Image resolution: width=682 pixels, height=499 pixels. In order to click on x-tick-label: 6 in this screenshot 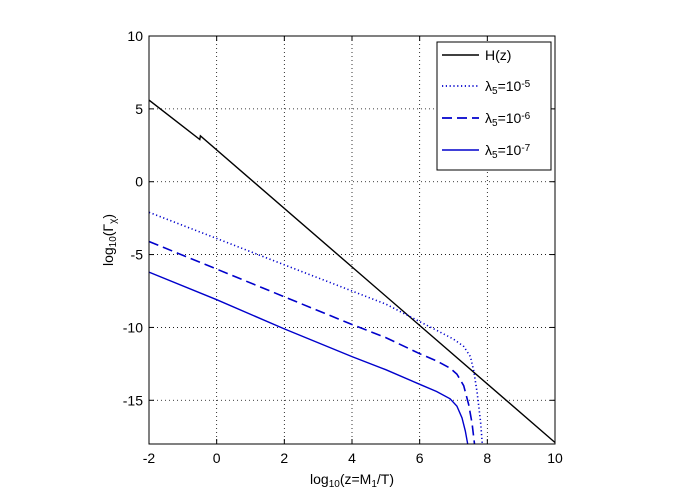, I will do `click(420, 458)`.